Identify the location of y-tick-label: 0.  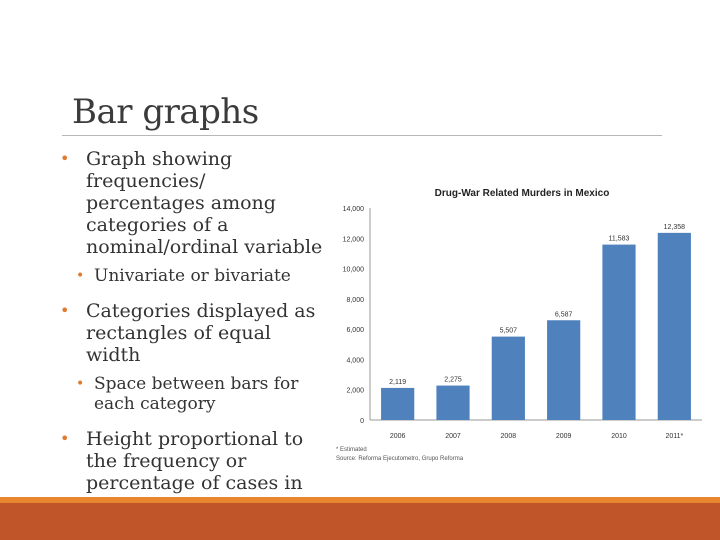
(362, 421).